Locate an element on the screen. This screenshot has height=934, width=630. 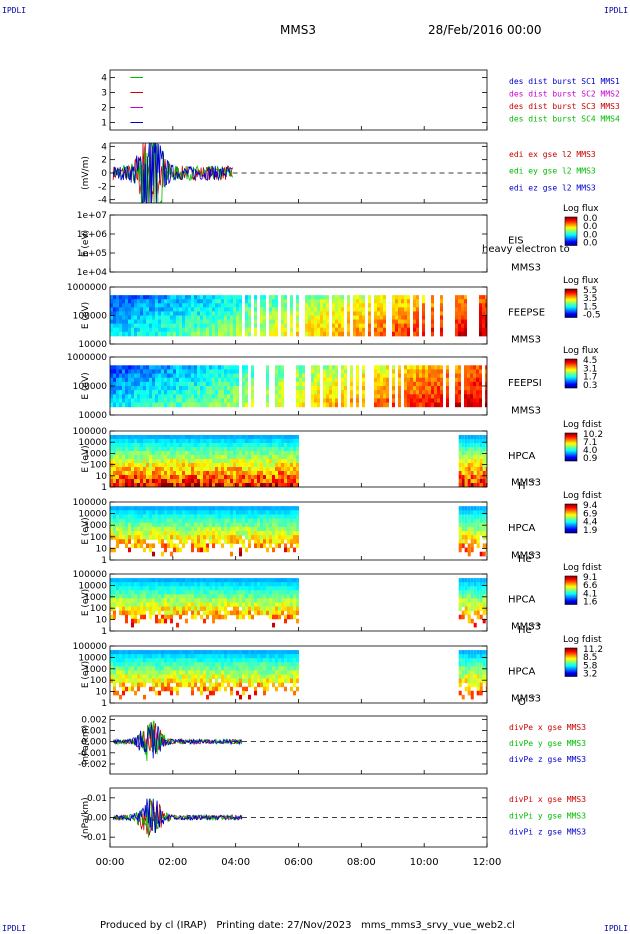
ytick-label-hpca_o: 100000 is located at coordinates (90, 647).